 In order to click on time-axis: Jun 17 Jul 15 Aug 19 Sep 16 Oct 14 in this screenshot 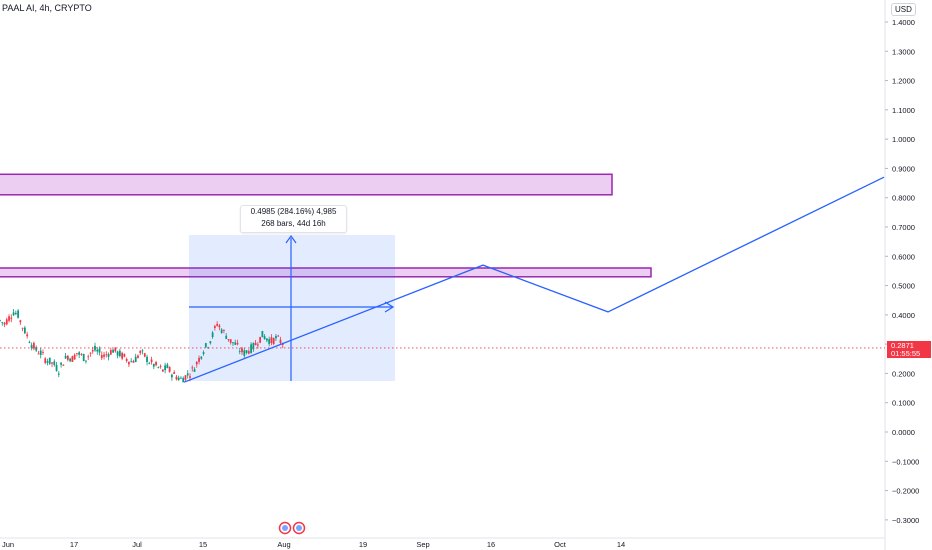, I will do `click(313, 544)`.